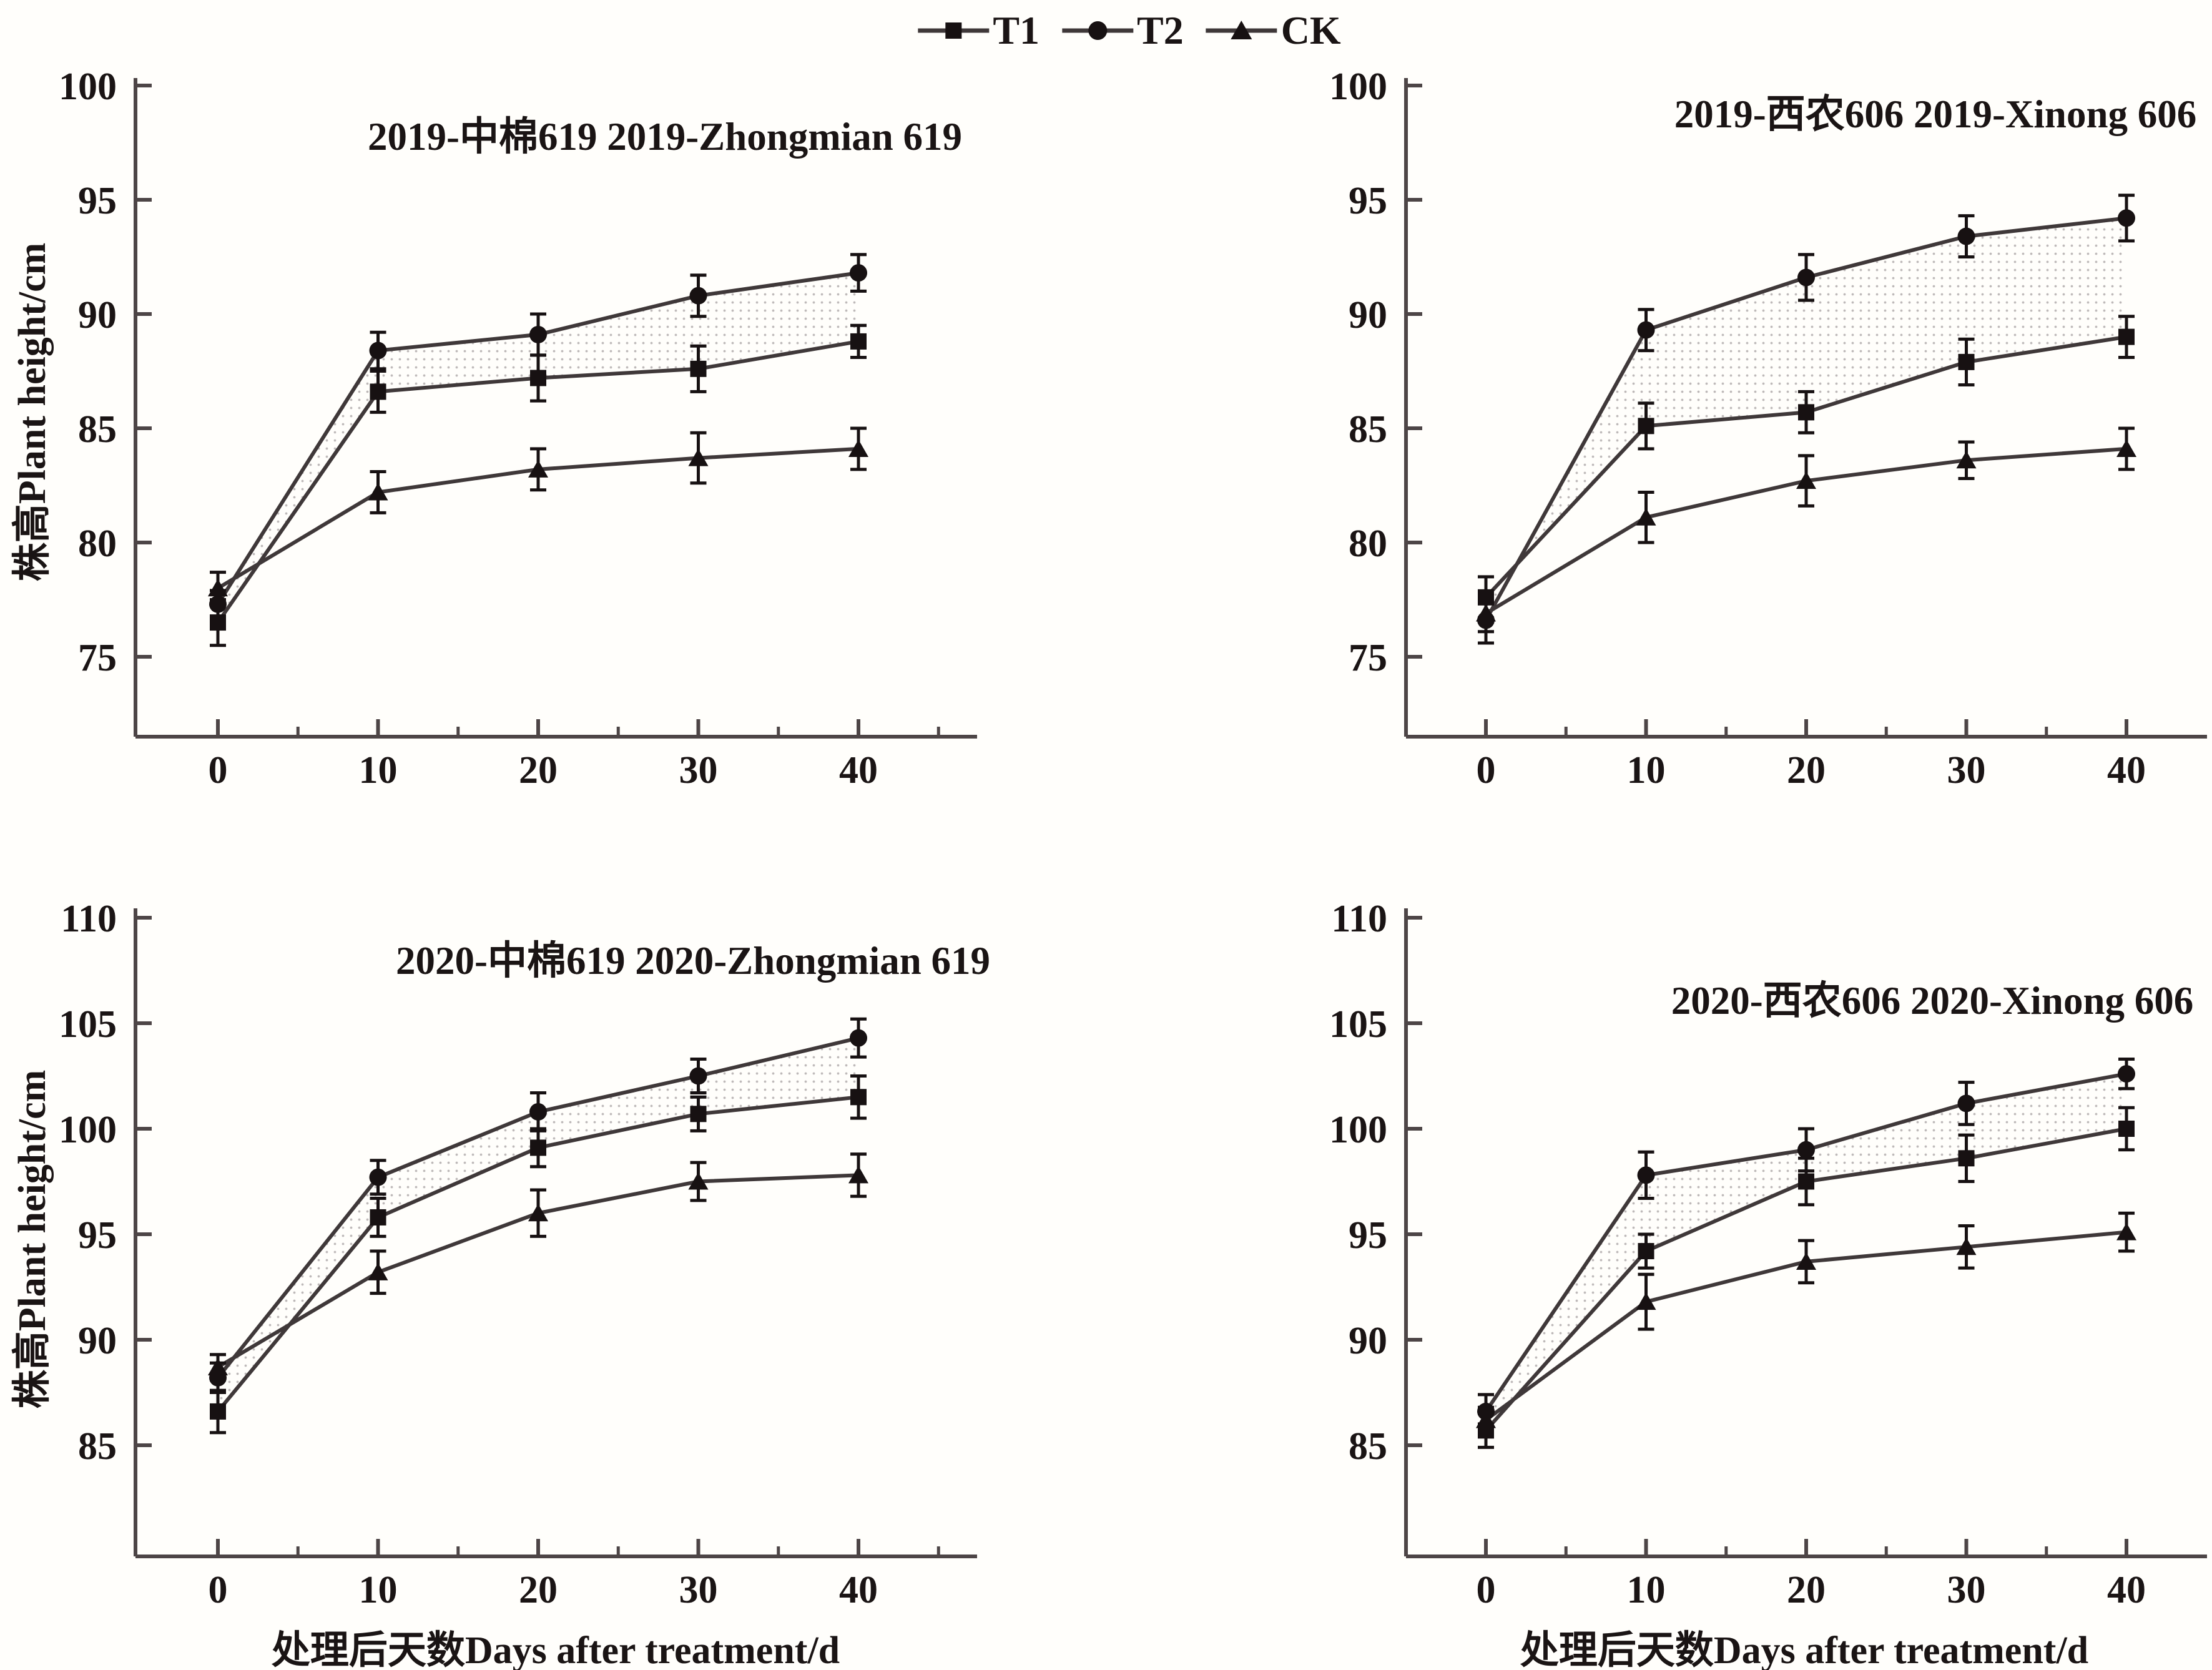  Describe the element at coordinates (665, 137) in the screenshot. I see `panel-title-2019-zhongmian619: 2019-中棉619 2019-Zhongmian 619` at that location.